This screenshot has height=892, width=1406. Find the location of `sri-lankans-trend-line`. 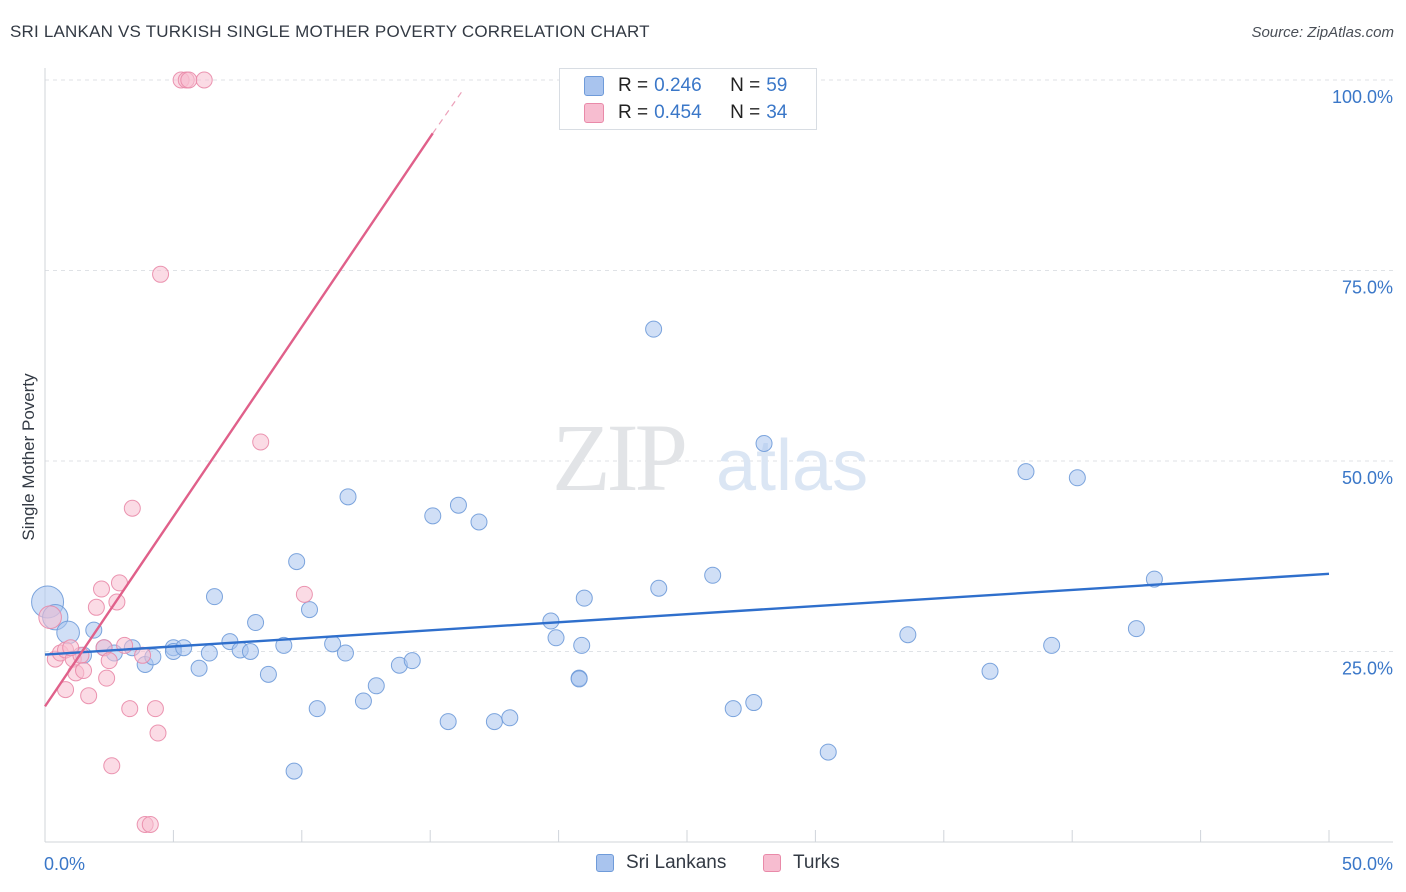

sri-lankans-trend-line is located at coordinates (687, 614).